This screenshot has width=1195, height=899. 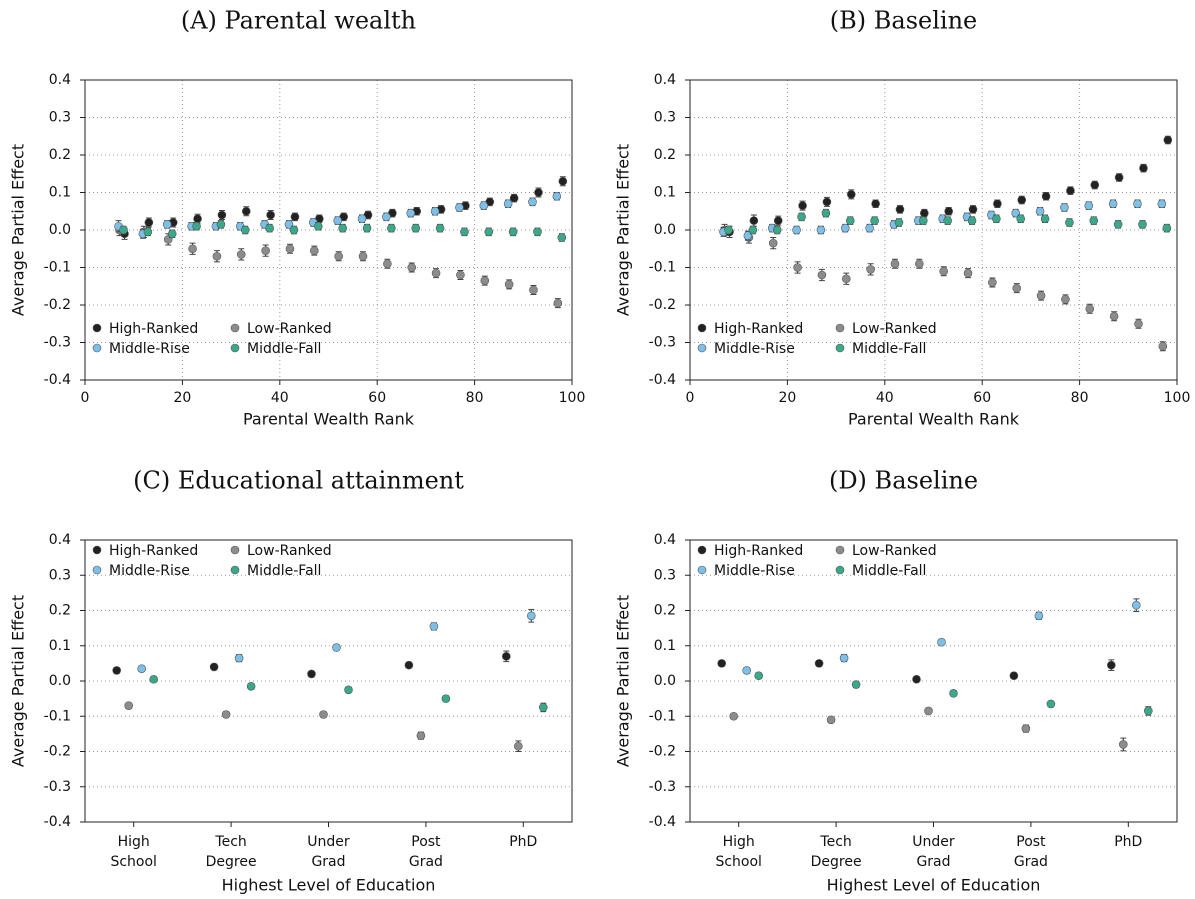 I want to click on x-tick-label: PhD, so click(x=523, y=842).